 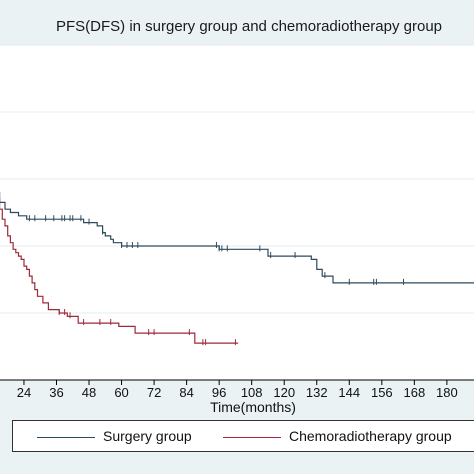 What do you see at coordinates (382, 392) in the screenshot?
I see `x-tick-label-156: 156` at bounding box center [382, 392].